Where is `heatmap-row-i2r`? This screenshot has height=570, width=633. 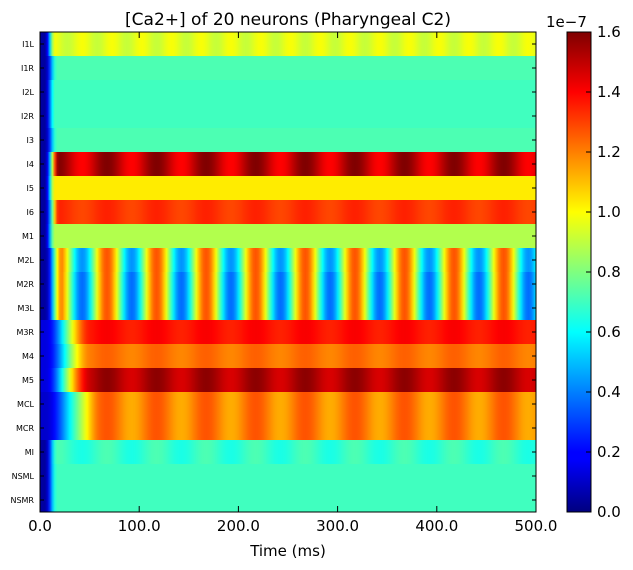 heatmap-row-i2r is located at coordinates (288, 116).